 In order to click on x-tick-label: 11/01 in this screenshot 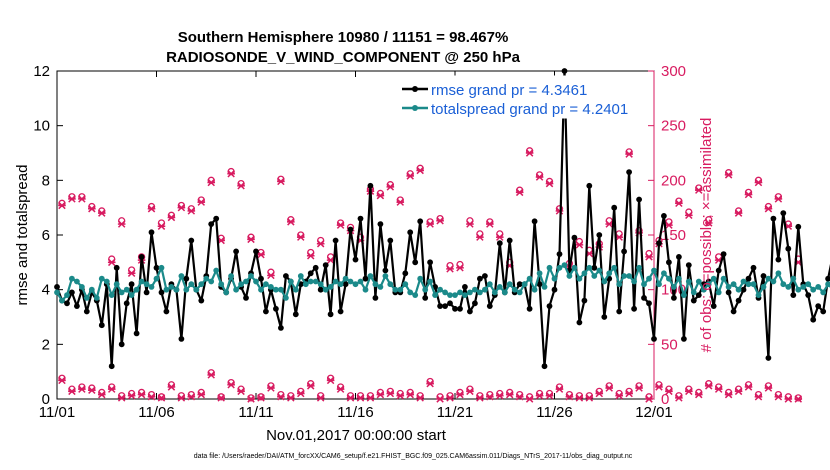, I will do `click(57, 412)`.